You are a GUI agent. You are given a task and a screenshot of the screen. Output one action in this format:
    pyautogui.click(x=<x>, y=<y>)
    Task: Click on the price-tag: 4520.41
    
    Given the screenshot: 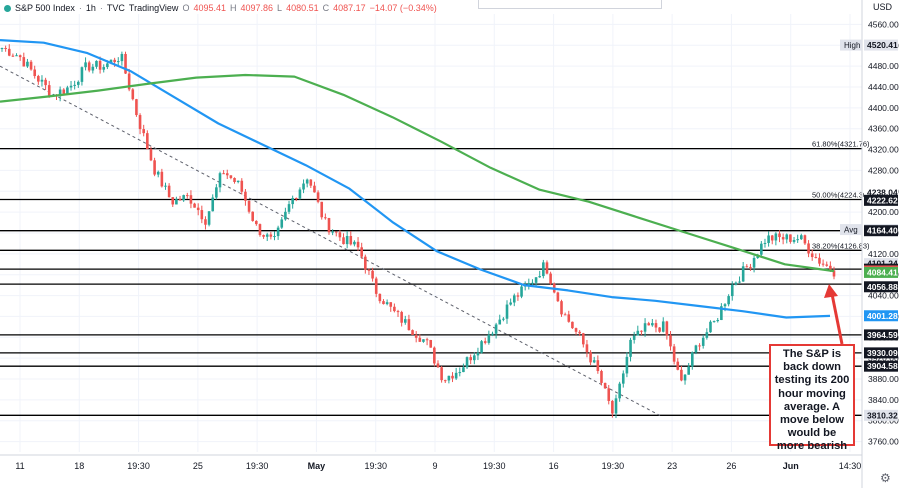 What is the action you would take?
    pyautogui.click(x=882, y=45)
    